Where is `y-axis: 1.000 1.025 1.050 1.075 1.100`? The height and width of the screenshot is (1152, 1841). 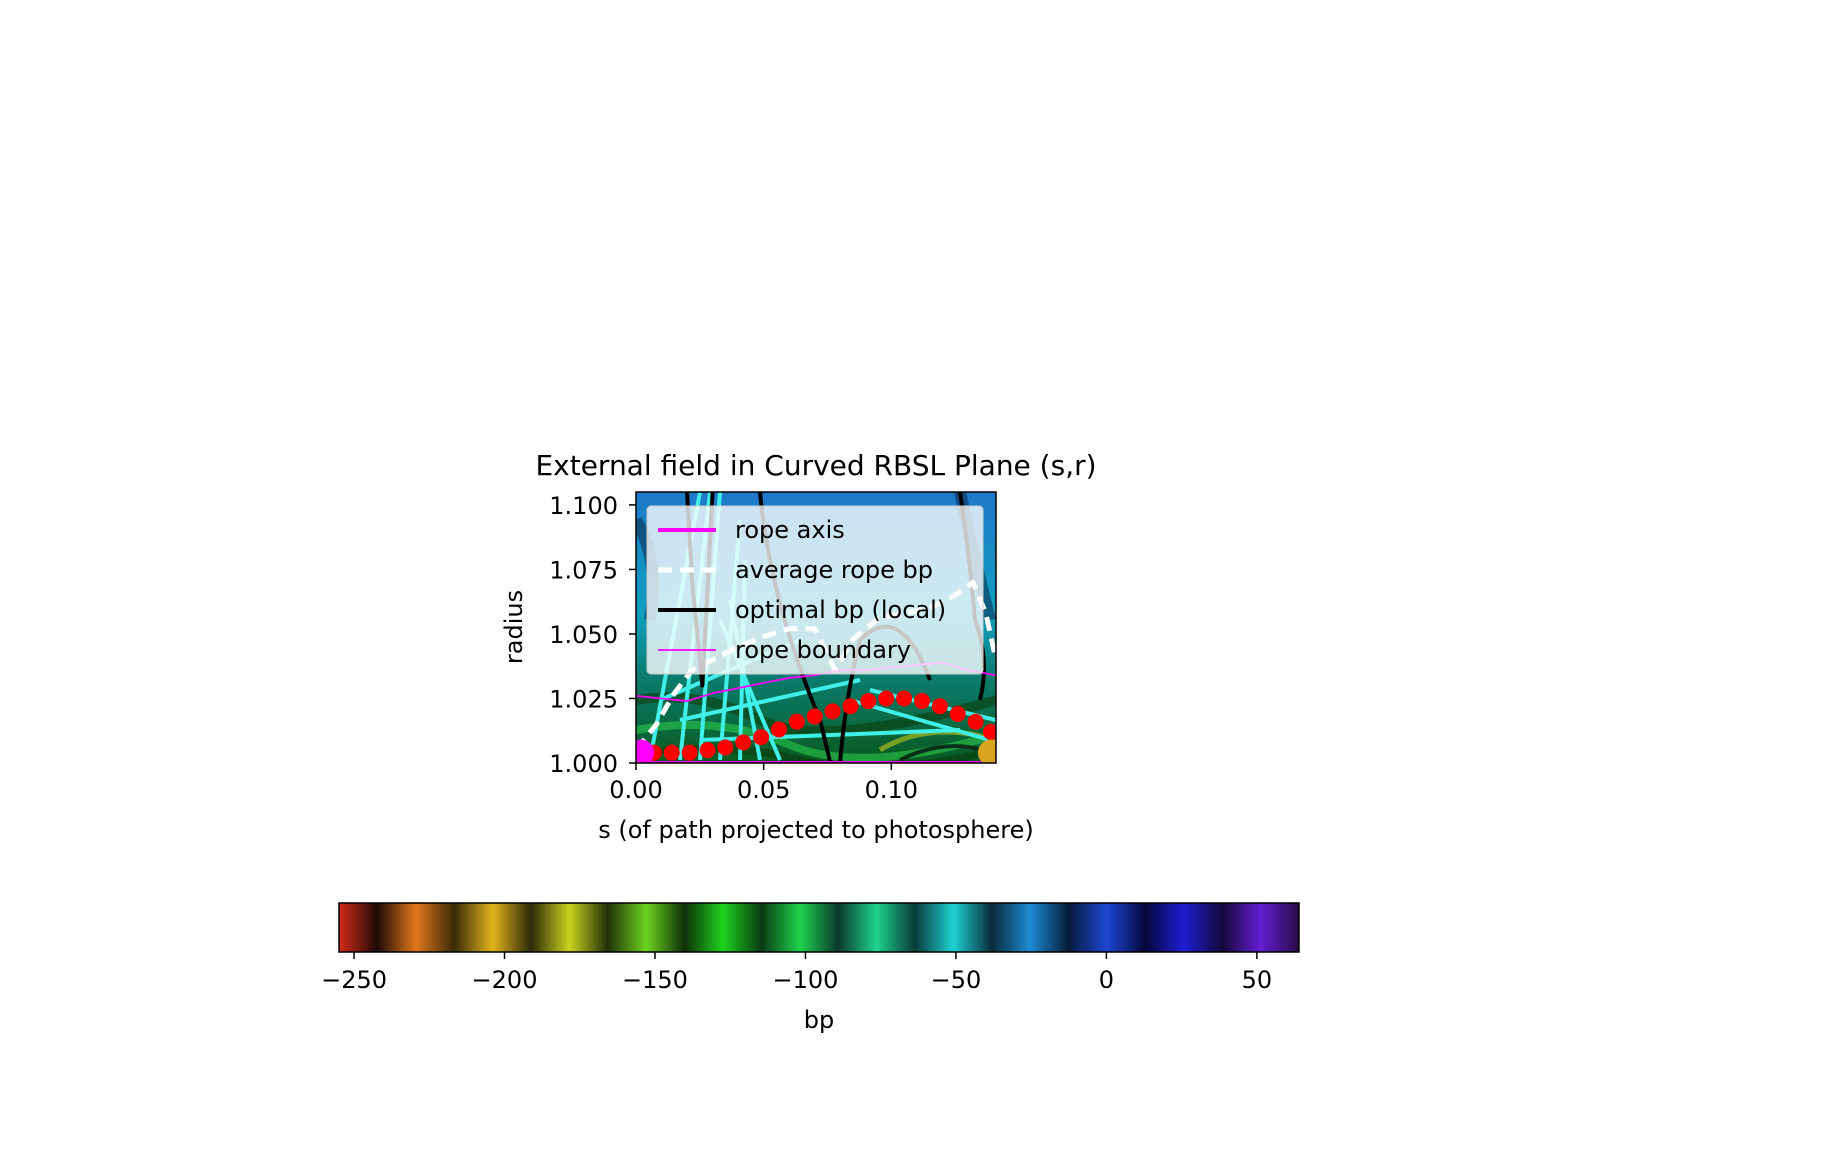
y-axis: 1.000 1.025 1.050 1.075 1.100 is located at coordinates (592, 635).